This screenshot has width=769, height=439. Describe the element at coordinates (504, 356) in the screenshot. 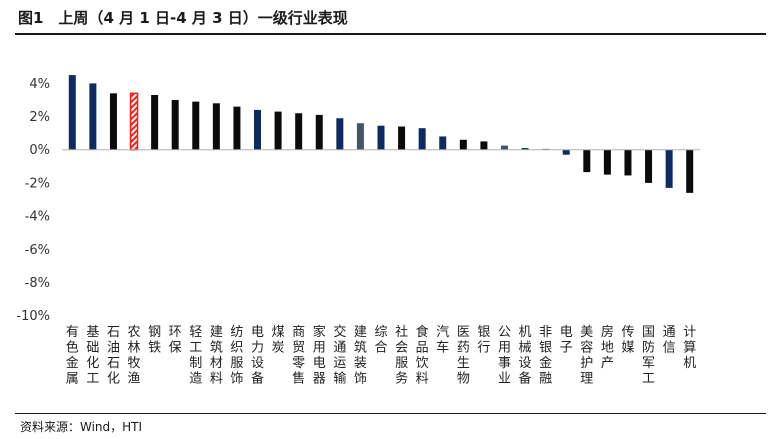

I see `x-tick-label: 公用事业` at that location.